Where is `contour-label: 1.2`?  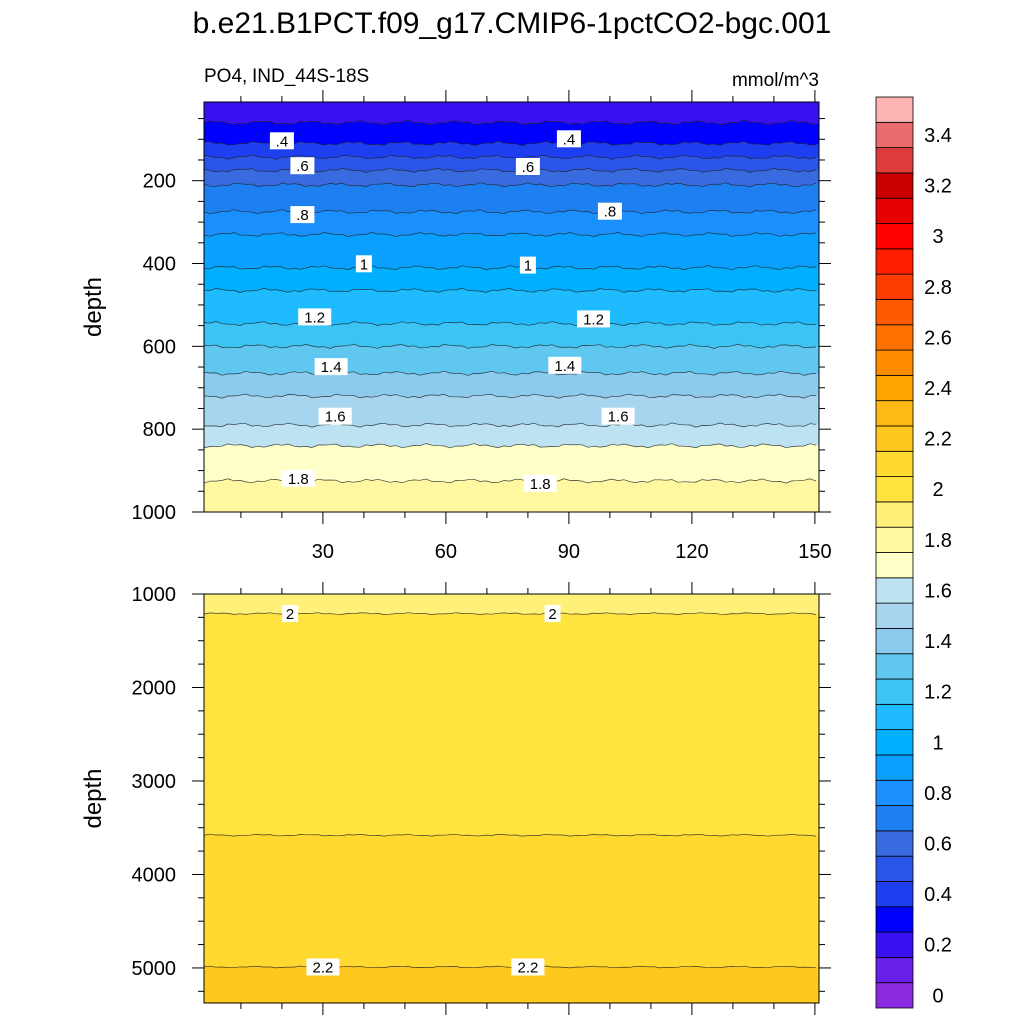 contour-label: 1.2 is located at coordinates (315, 317).